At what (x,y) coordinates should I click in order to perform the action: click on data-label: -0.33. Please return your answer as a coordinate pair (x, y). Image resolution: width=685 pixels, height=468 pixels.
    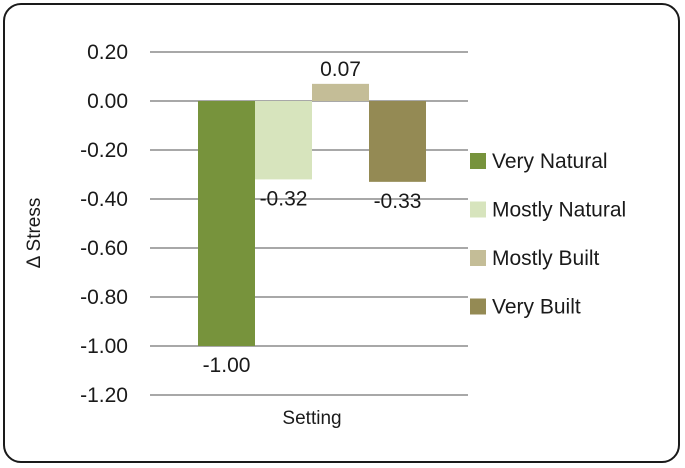
    Looking at the image, I should click on (398, 201).